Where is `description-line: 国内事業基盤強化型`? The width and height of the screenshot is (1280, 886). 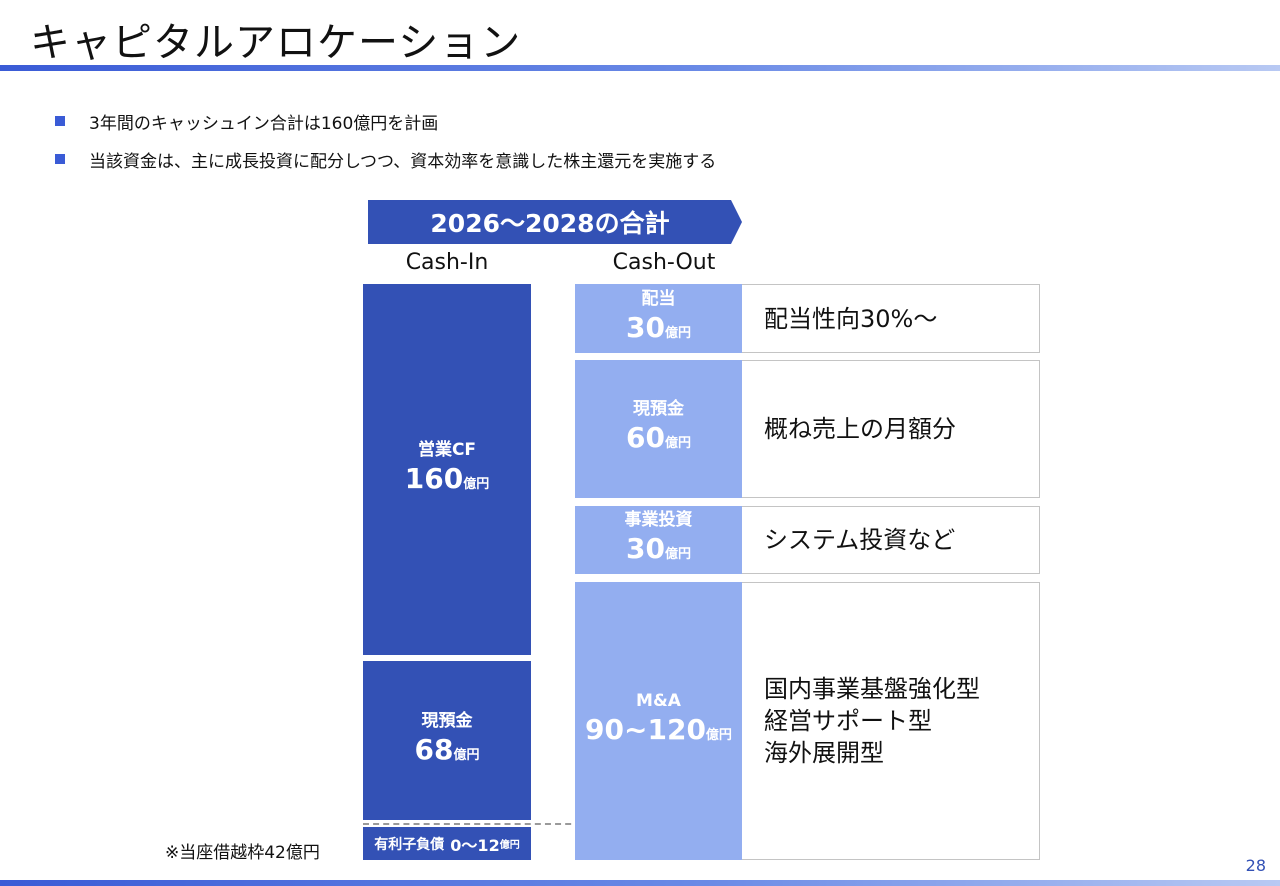
description-line: 国内事業基盤強化型 is located at coordinates (872, 689).